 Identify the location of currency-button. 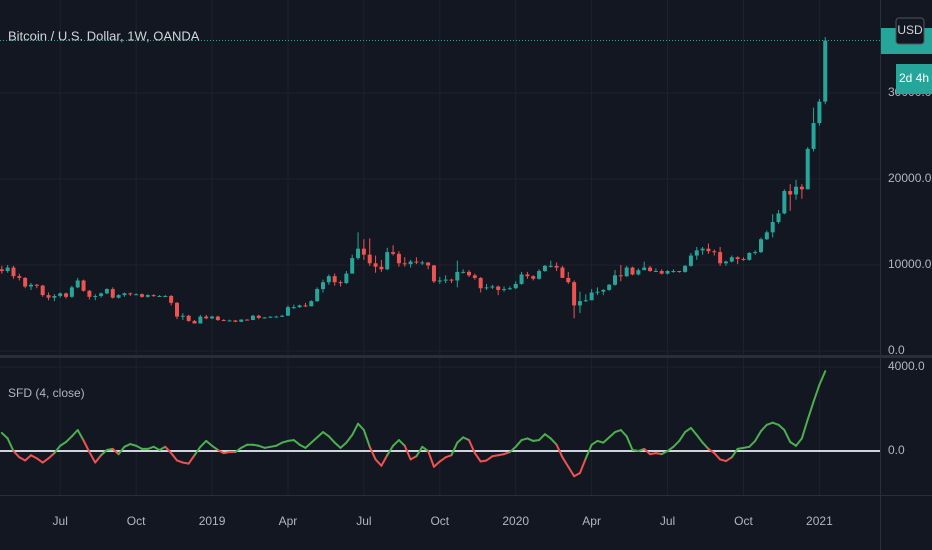
(910, 31).